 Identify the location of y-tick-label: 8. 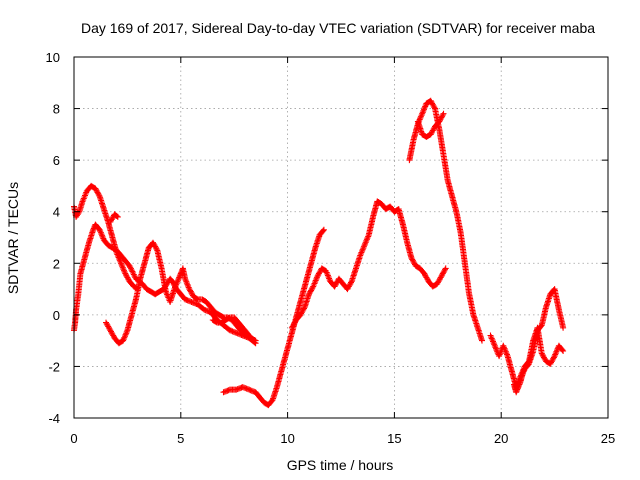
(56, 109).